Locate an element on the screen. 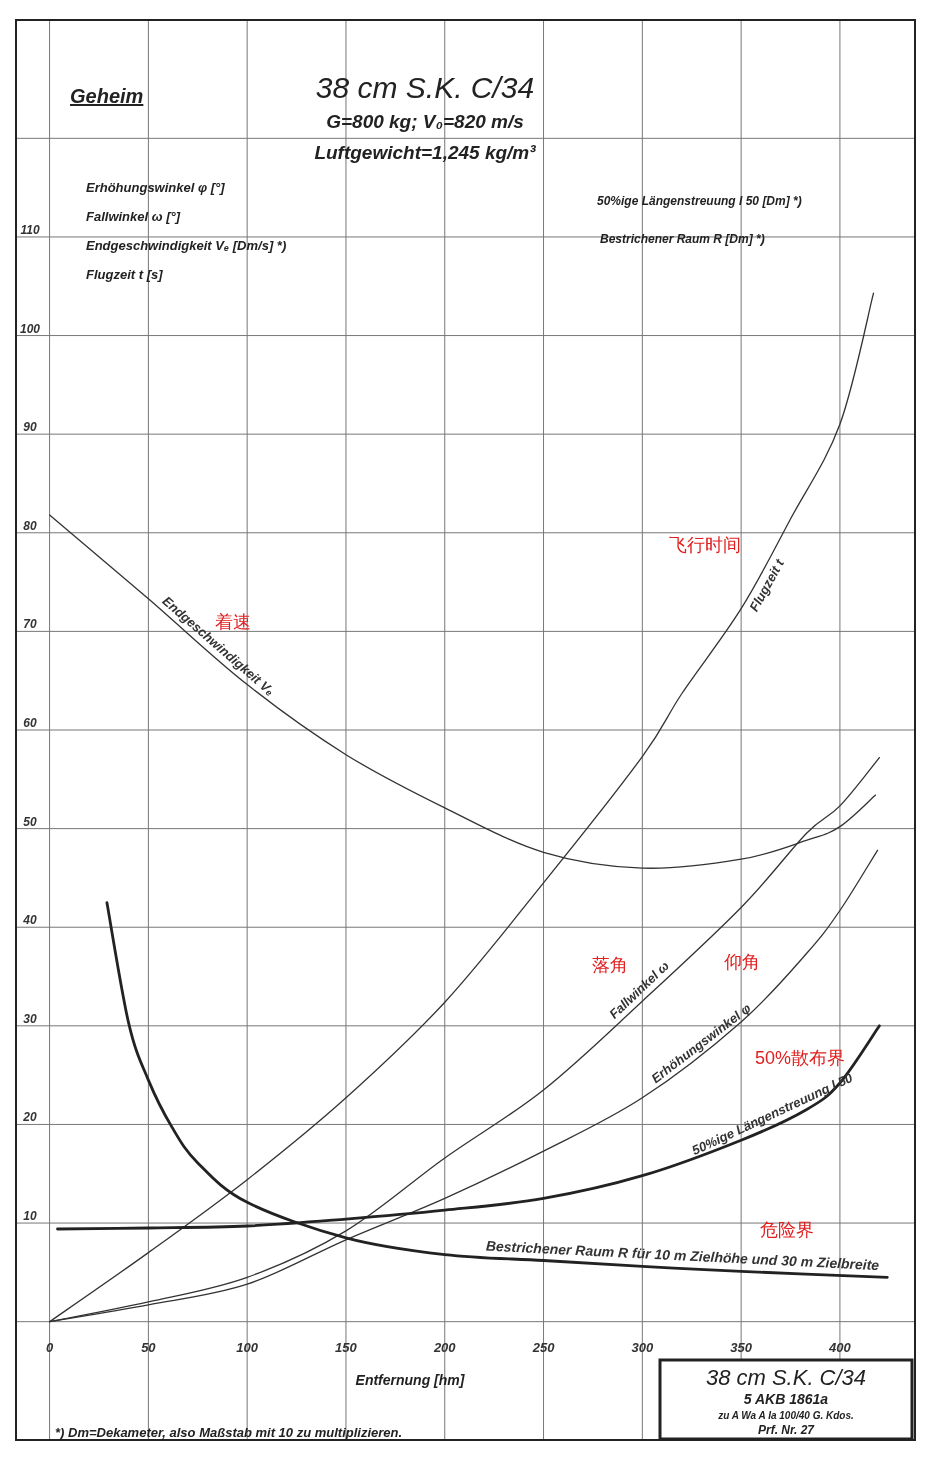  x-tick-label: 200 is located at coordinates (444, 1347).